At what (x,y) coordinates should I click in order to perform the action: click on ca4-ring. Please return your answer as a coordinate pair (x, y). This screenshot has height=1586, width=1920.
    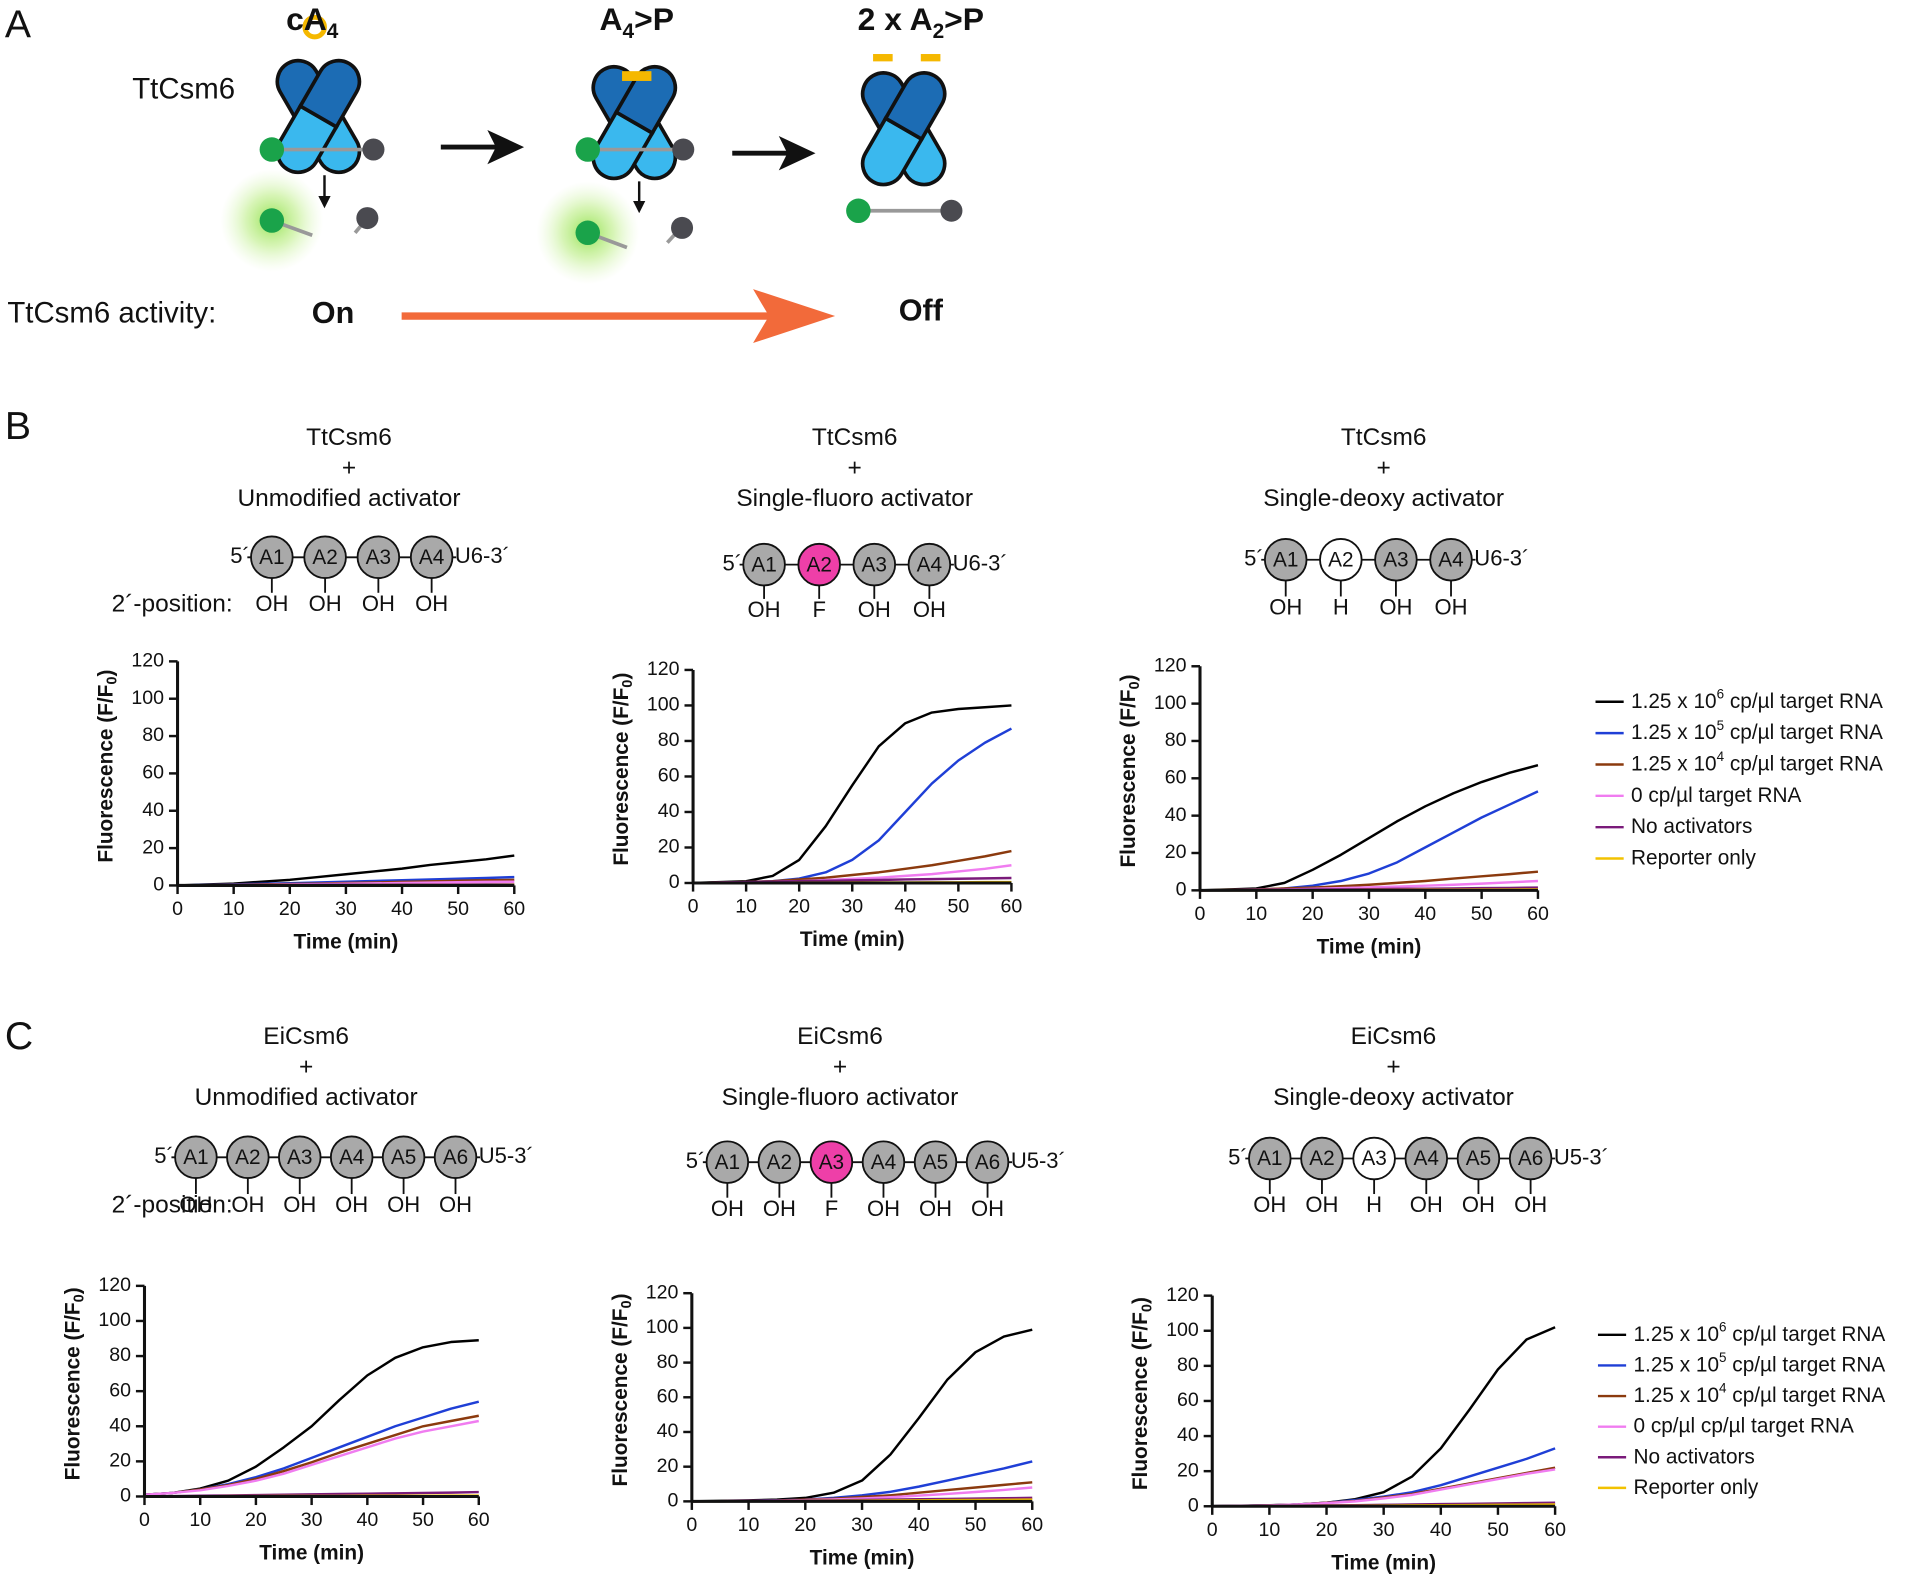
    Looking at the image, I should click on (314, 27).